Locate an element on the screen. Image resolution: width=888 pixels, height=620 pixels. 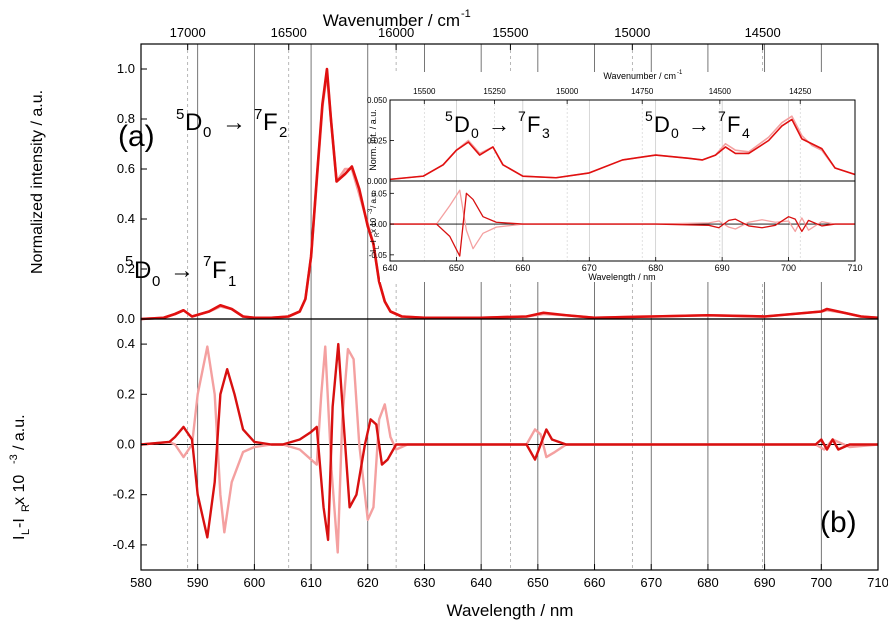
inset-top-tick-label-15500: 15500 is located at coordinates (424, 91).